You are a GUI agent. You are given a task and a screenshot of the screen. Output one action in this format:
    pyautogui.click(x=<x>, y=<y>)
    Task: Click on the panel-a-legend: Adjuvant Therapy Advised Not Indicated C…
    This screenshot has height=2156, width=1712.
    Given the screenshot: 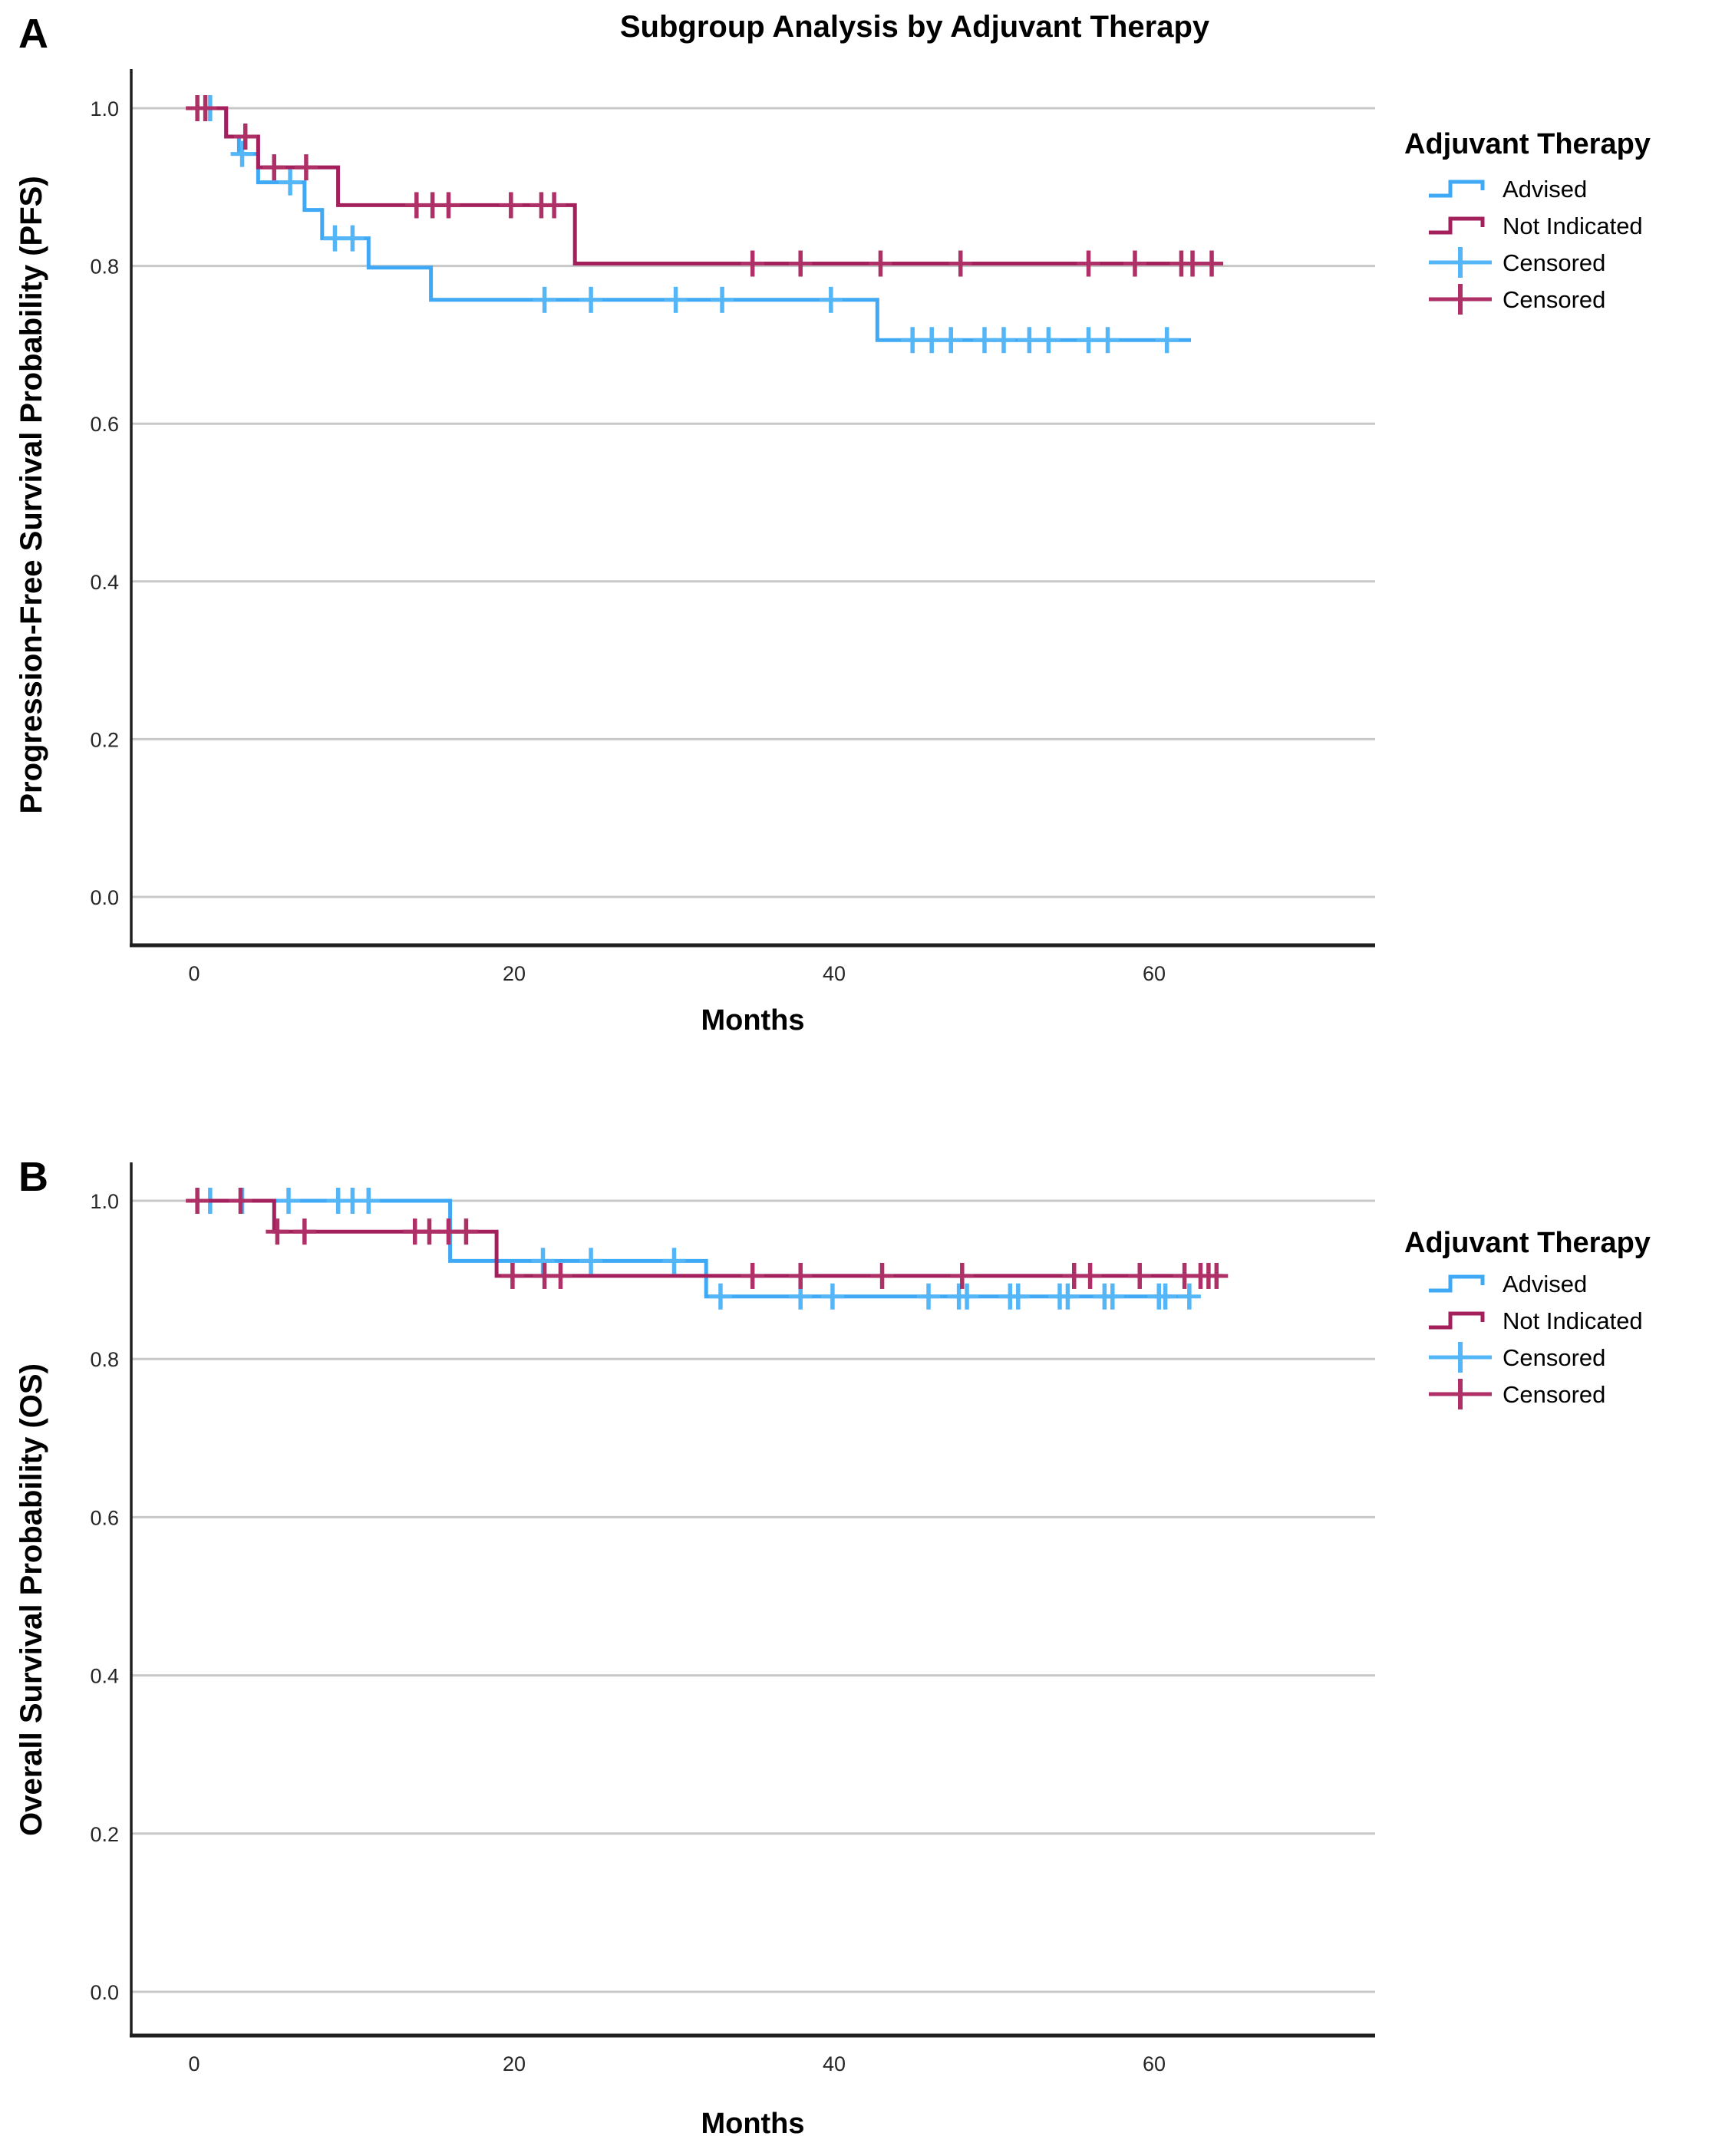 What is the action you would take?
    pyautogui.click(x=1528, y=221)
    